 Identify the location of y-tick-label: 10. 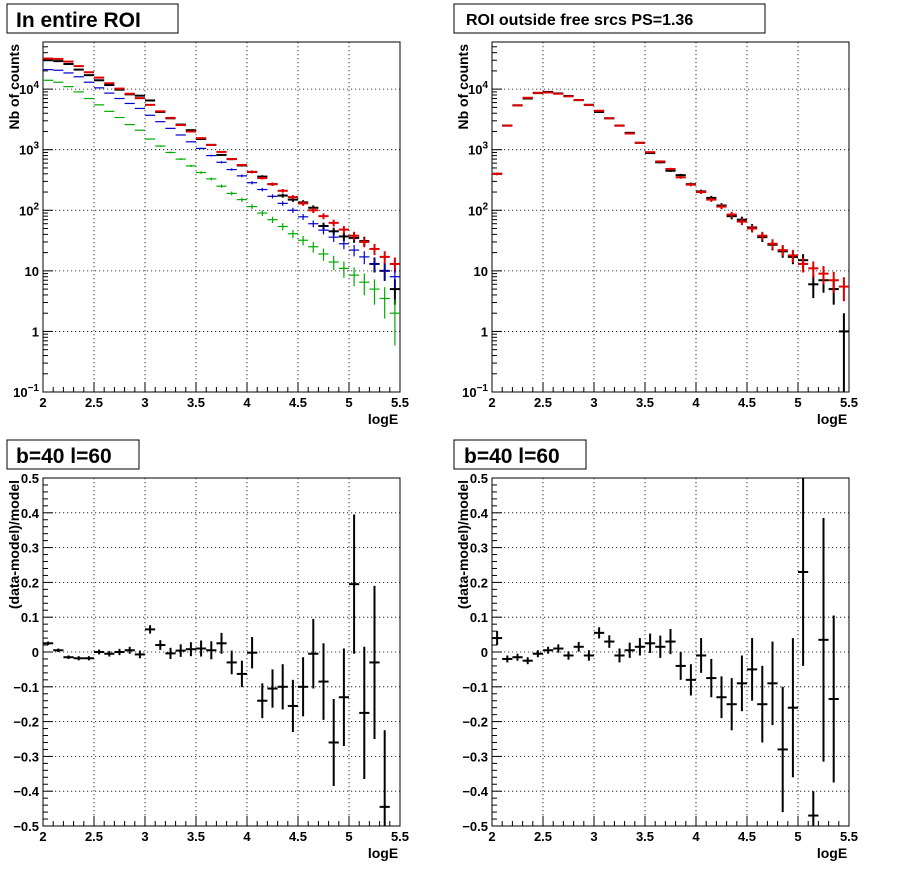
(32, 271).